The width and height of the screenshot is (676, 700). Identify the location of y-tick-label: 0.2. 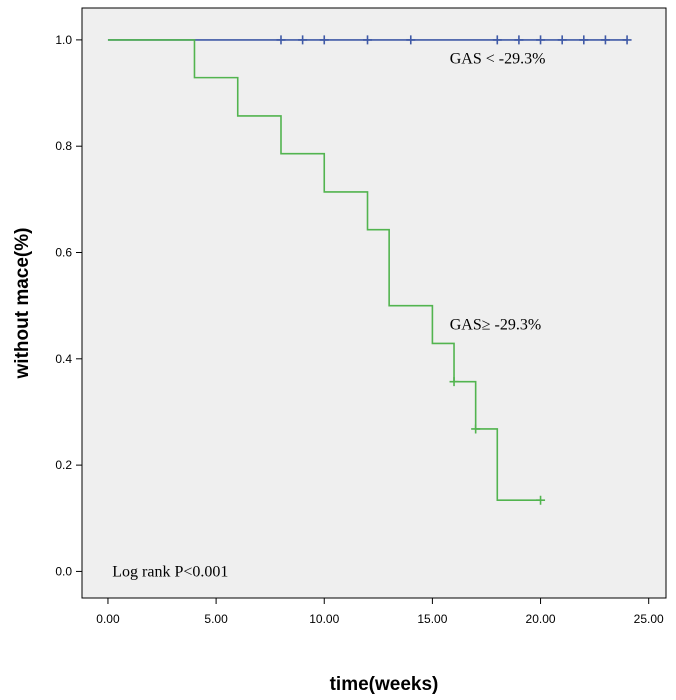
(63, 465).